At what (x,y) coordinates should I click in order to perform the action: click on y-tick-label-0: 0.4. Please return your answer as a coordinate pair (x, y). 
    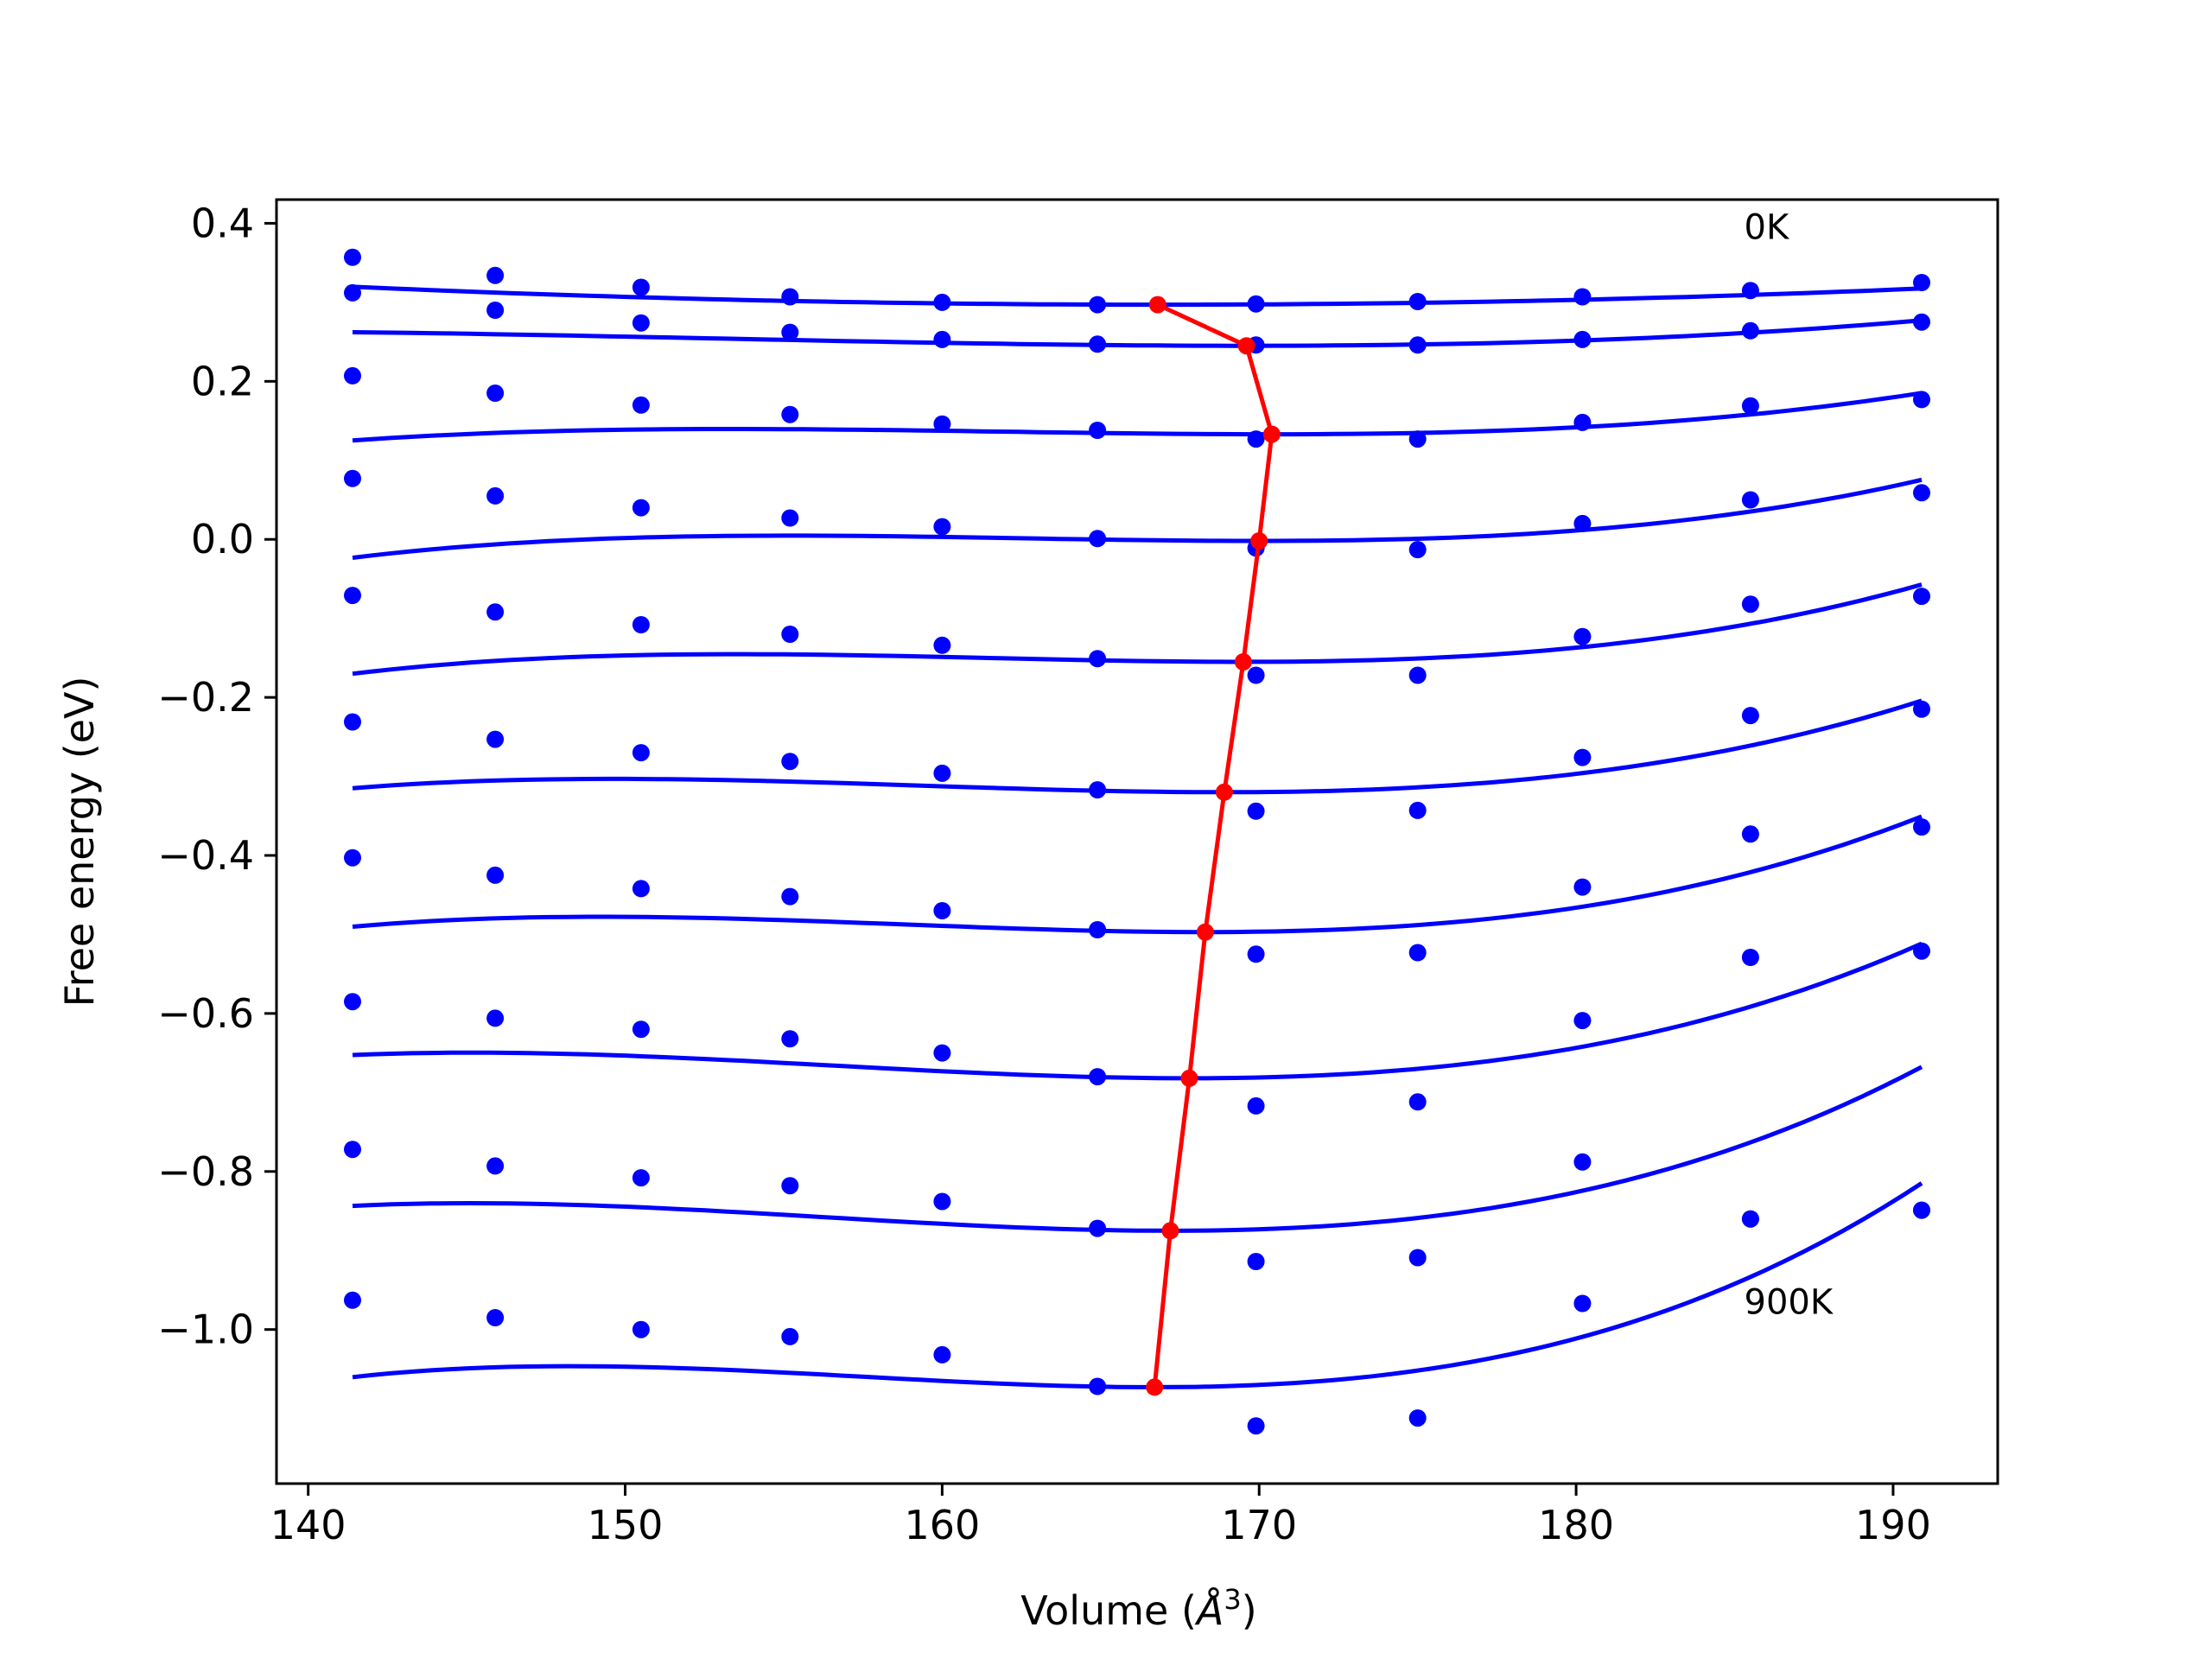
    Looking at the image, I should click on (222, 223).